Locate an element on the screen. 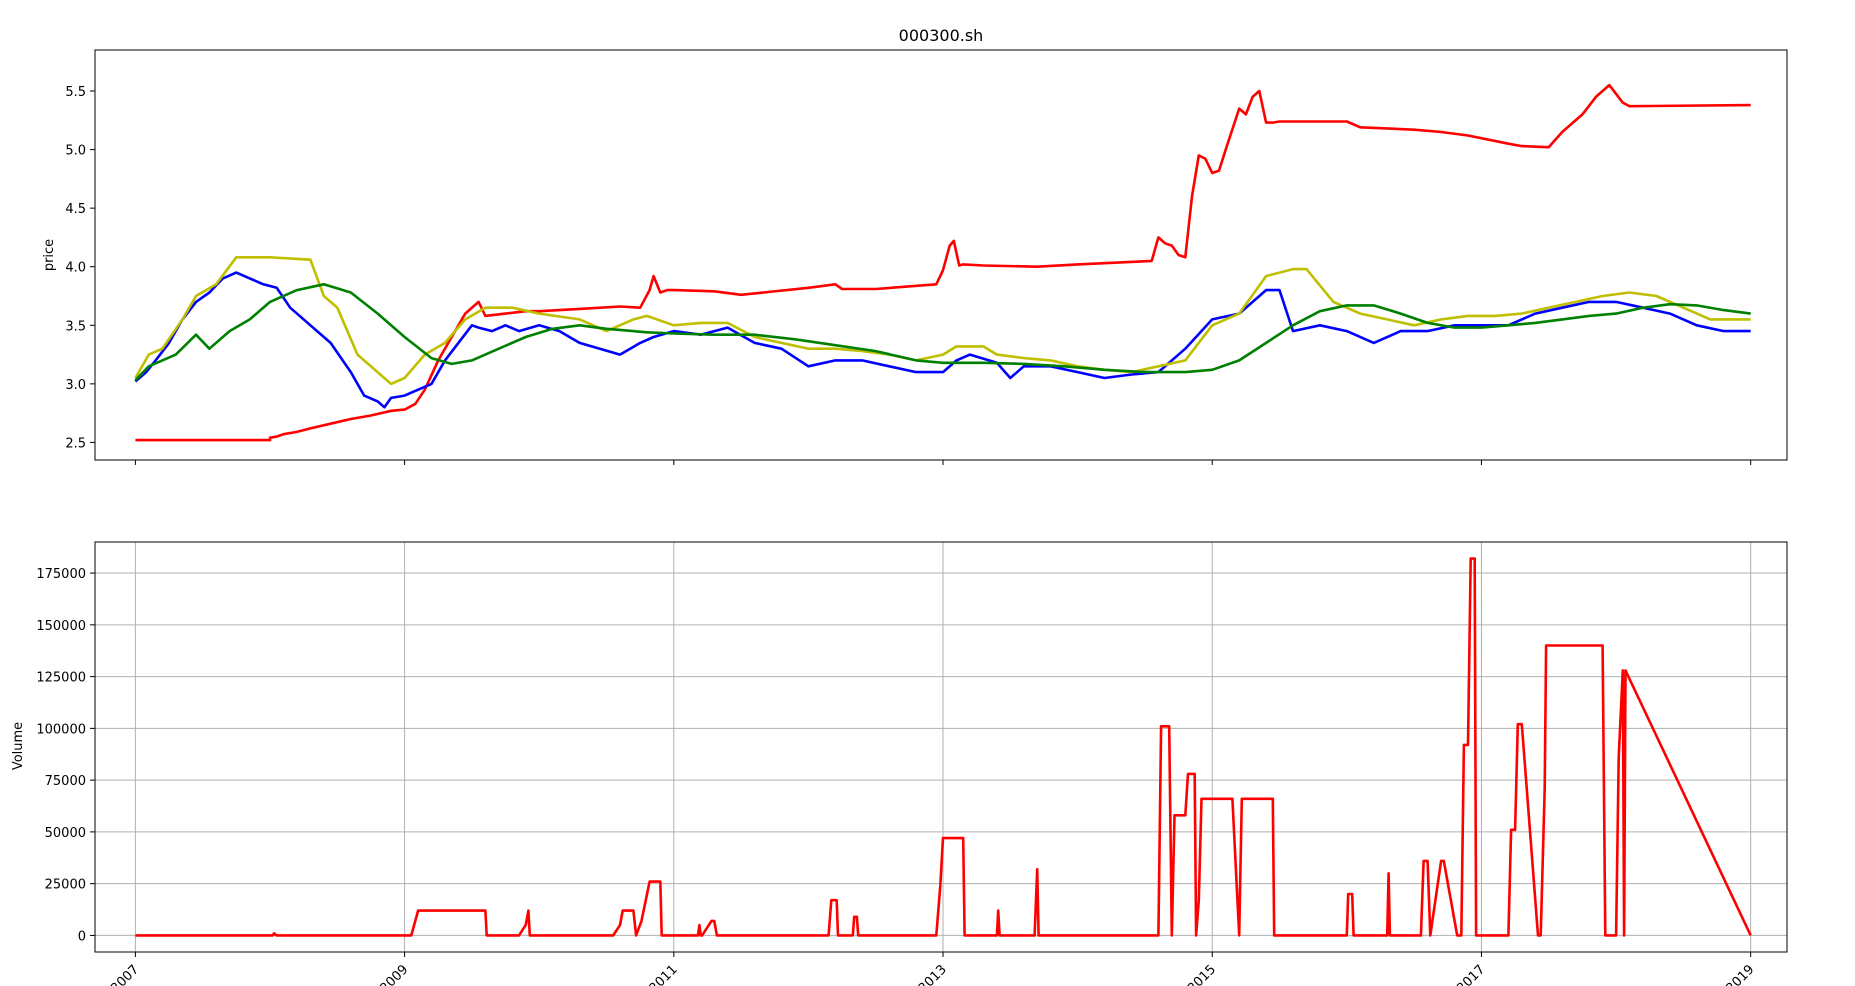  y-tick-label: 50000 is located at coordinates (65, 833).